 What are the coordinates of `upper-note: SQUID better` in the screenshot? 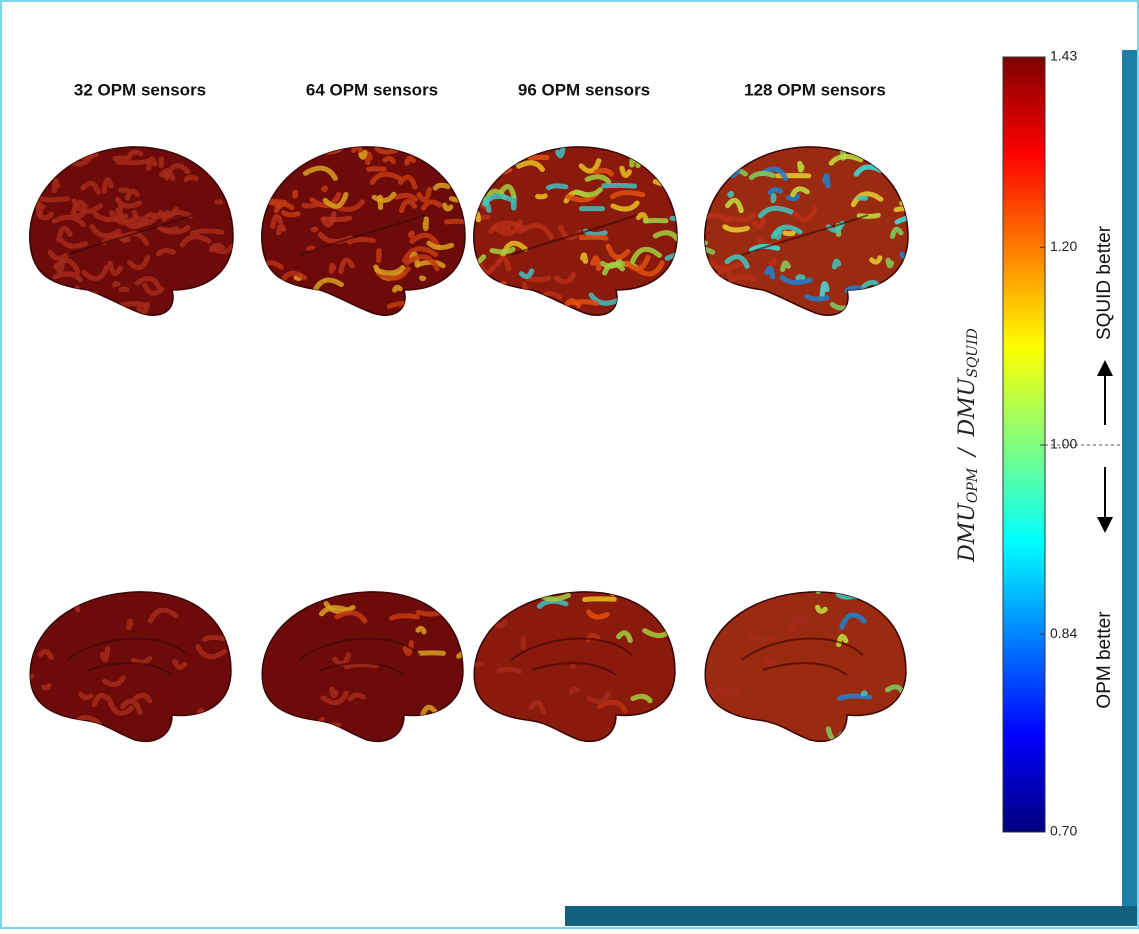 It's located at (1104, 282).